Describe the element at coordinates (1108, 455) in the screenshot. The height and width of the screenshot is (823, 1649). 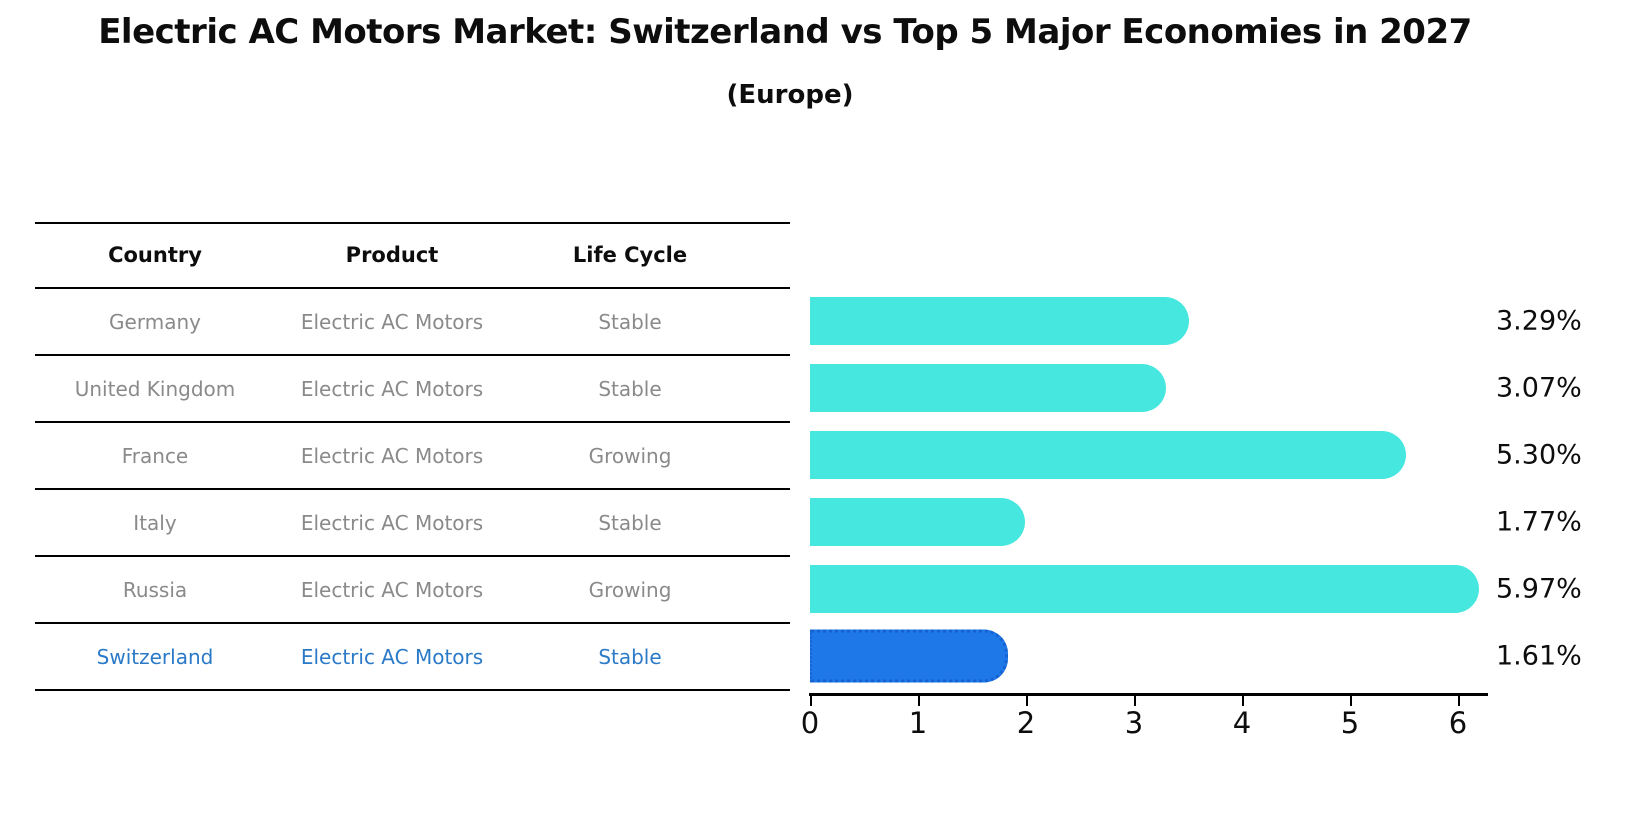
I see `bar-france` at that location.